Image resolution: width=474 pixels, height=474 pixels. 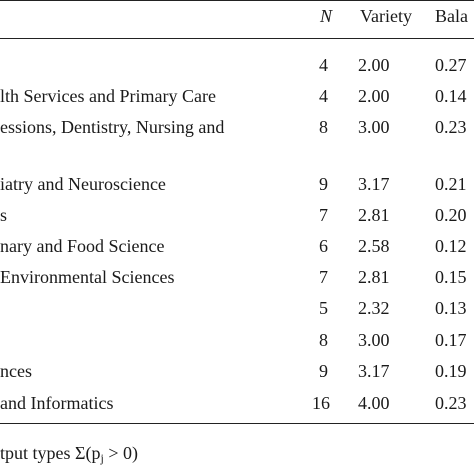 What do you see at coordinates (323, 308) in the screenshot?
I see `row-n: 5` at bounding box center [323, 308].